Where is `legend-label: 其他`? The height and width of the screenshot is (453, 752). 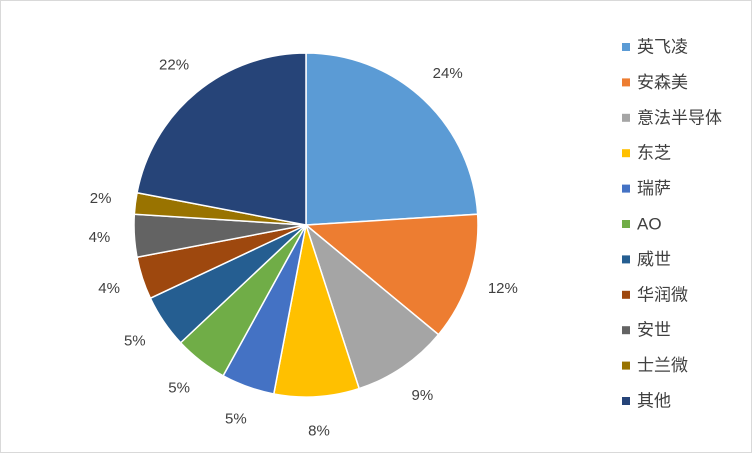
legend-label: 其他 is located at coordinates (654, 400).